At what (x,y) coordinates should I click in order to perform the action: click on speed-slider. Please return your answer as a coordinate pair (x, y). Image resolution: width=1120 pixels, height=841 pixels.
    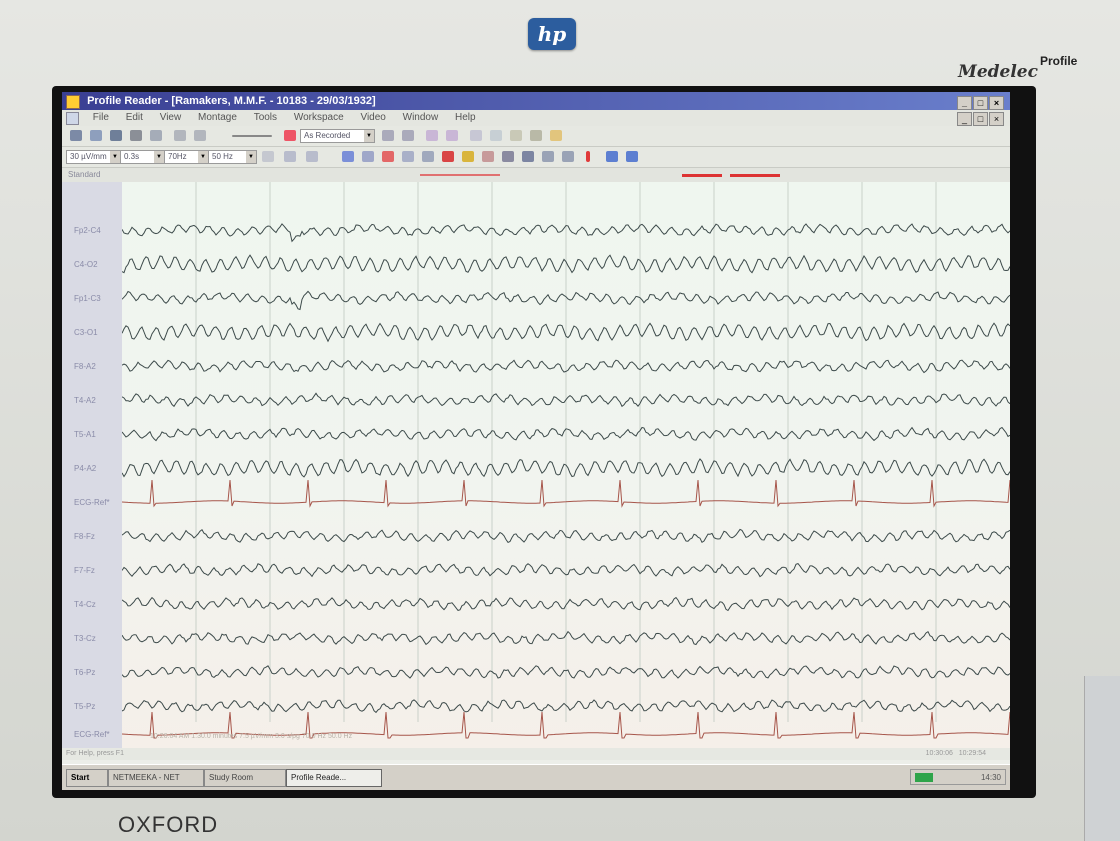
    Looking at the image, I should click on (252, 136).